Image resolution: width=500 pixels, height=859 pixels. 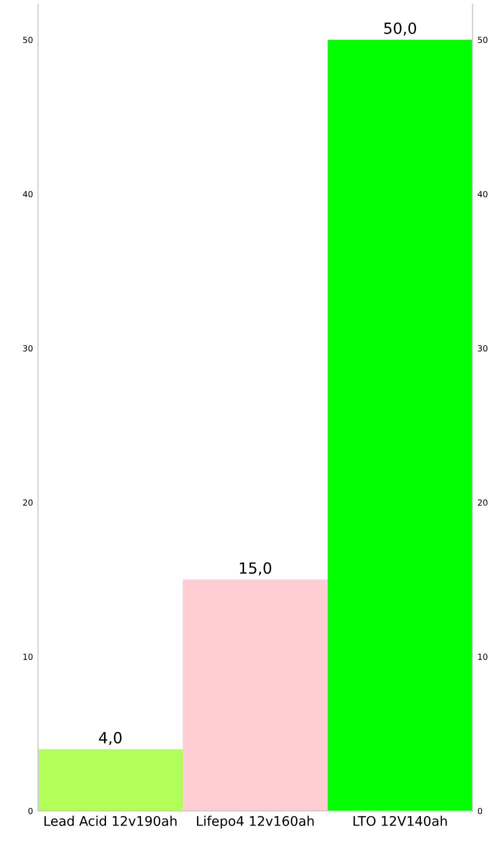 I want to click on y2-tick-label: 10, so click(x=483, y=657).